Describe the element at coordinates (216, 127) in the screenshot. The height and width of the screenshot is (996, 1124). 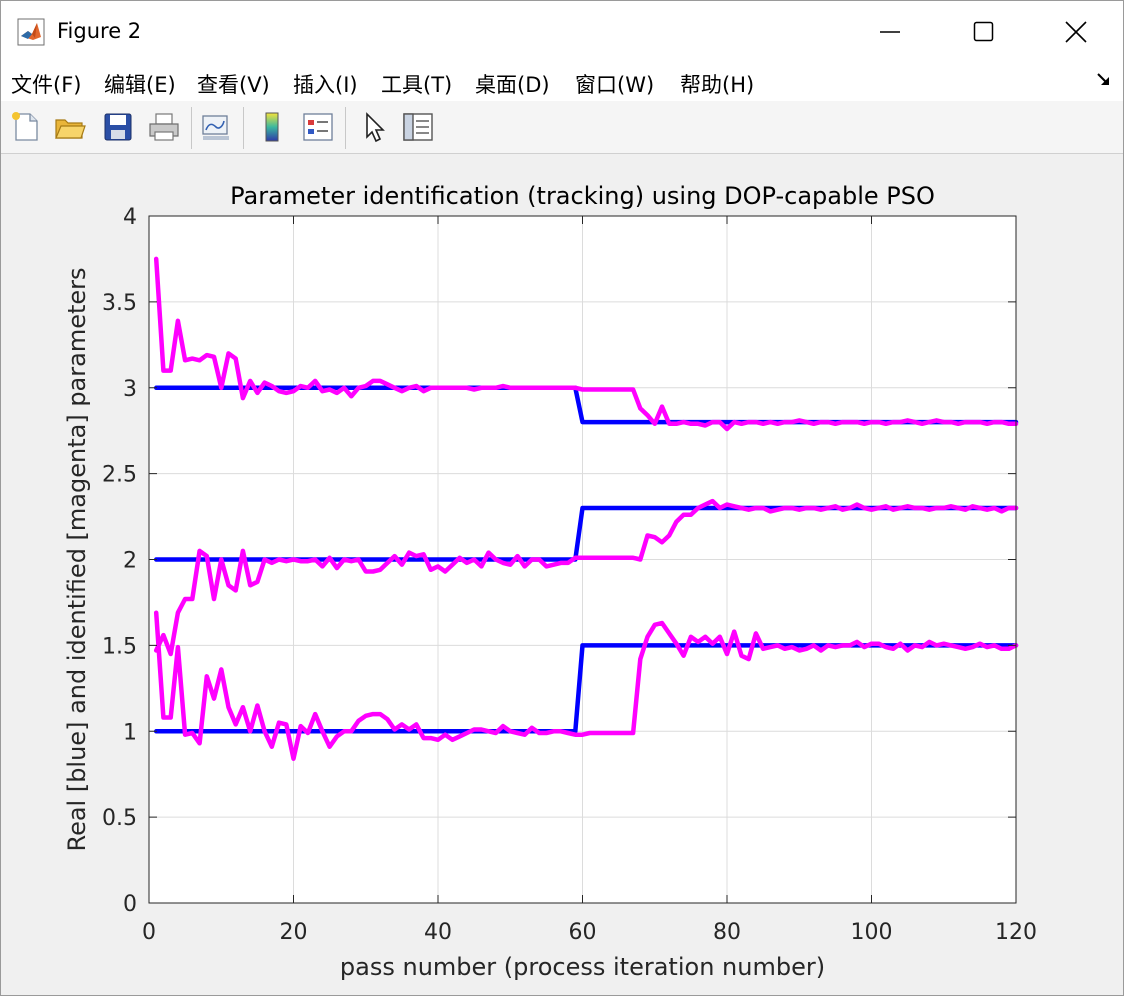
I see `link-plot-icon` at that location.